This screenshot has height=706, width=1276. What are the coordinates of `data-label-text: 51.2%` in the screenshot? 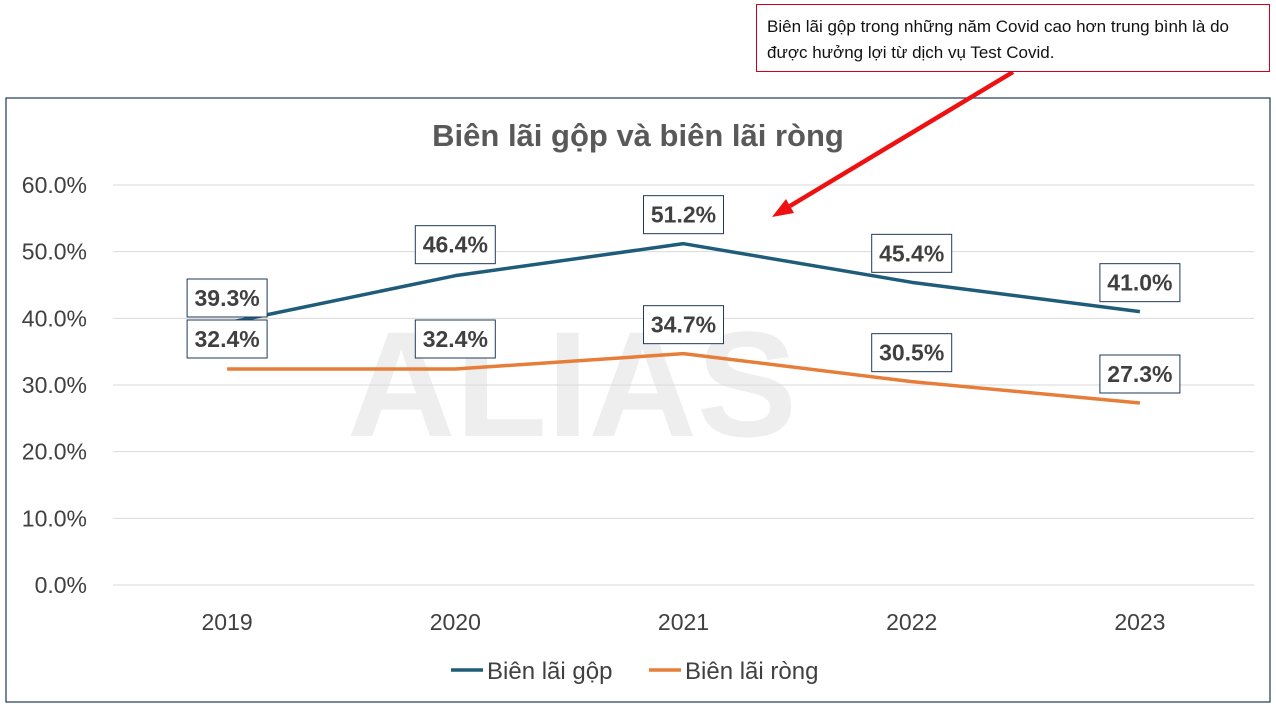 It's located at (683, 215).